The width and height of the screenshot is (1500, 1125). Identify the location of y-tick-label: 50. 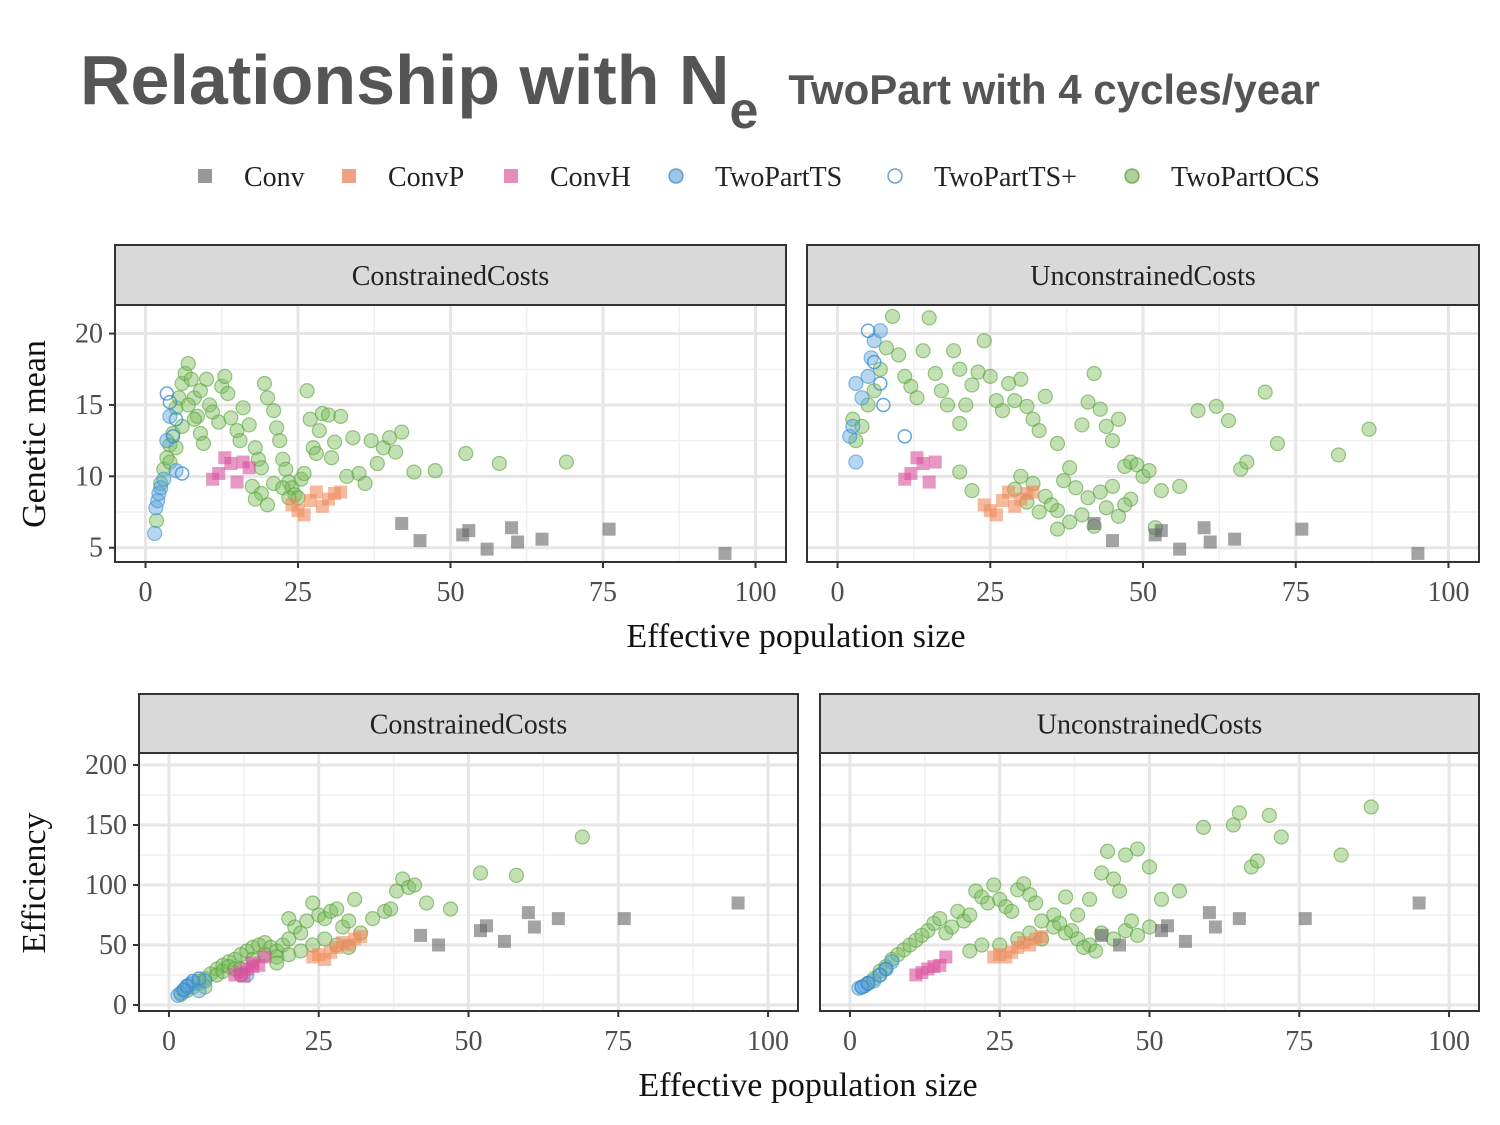
(113, 945).